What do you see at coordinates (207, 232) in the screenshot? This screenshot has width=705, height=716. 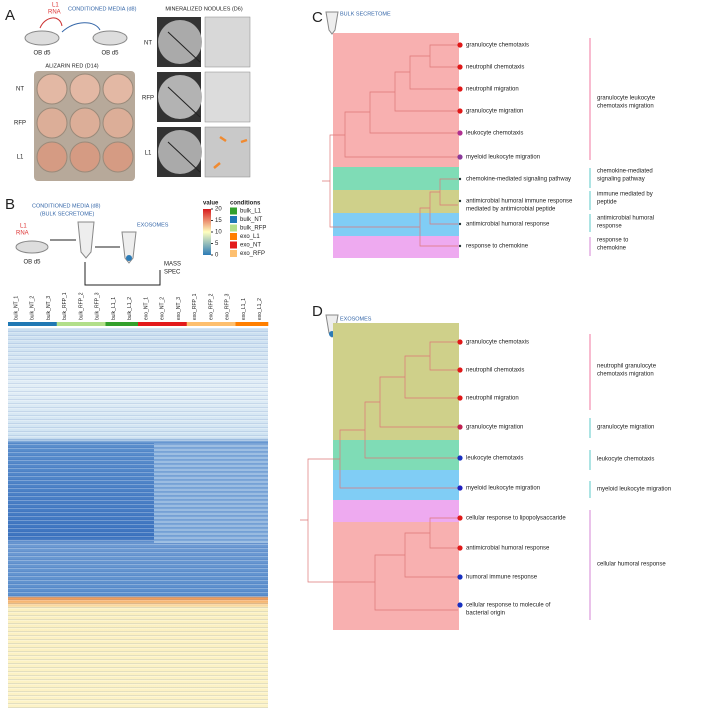 I see `color-scale` at bounding box center [207, 232].